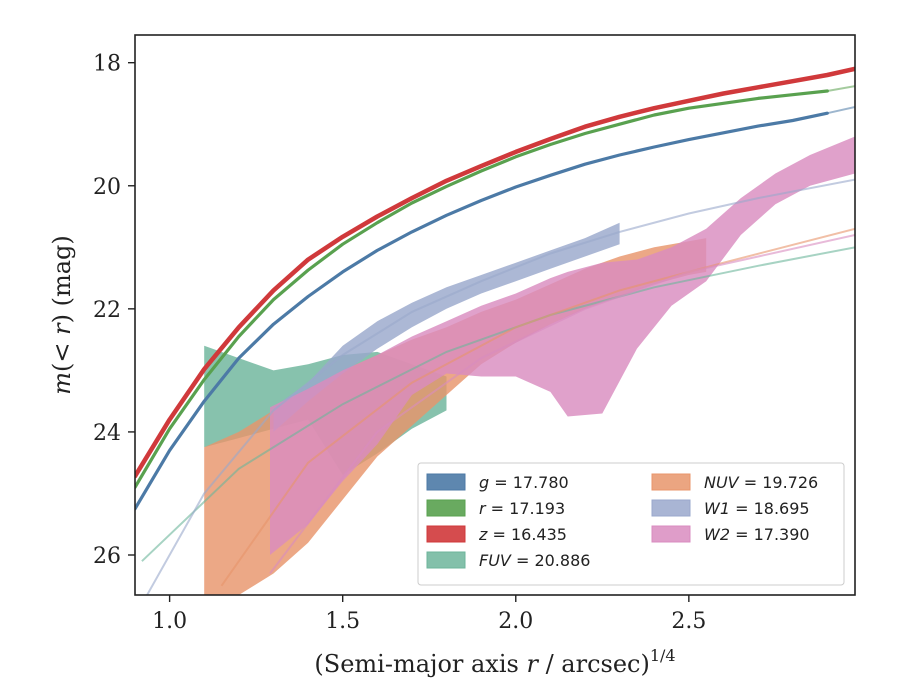  Describe the element at coordinates (841, 110) in the screenshot. I see `fit-line-g` at that location.